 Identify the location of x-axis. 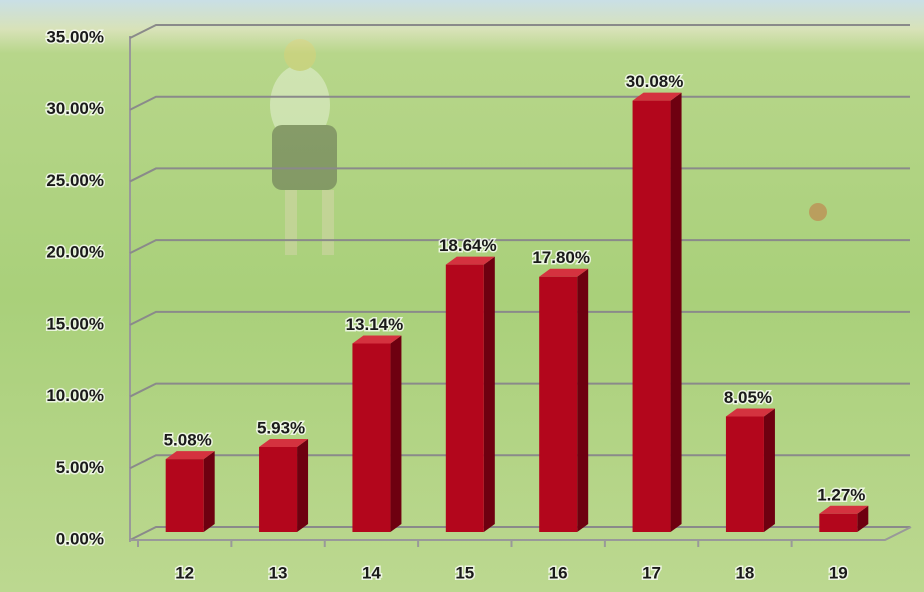
(521, 533).